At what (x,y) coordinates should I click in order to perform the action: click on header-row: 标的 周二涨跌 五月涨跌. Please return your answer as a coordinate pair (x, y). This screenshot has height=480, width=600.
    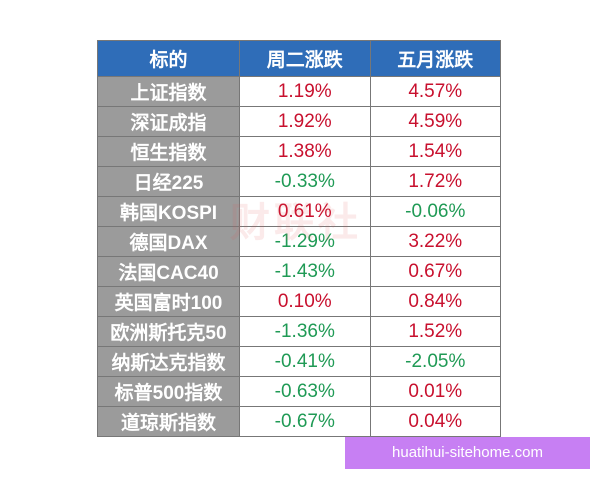
    Looking at the image, I should click on (299, 58).